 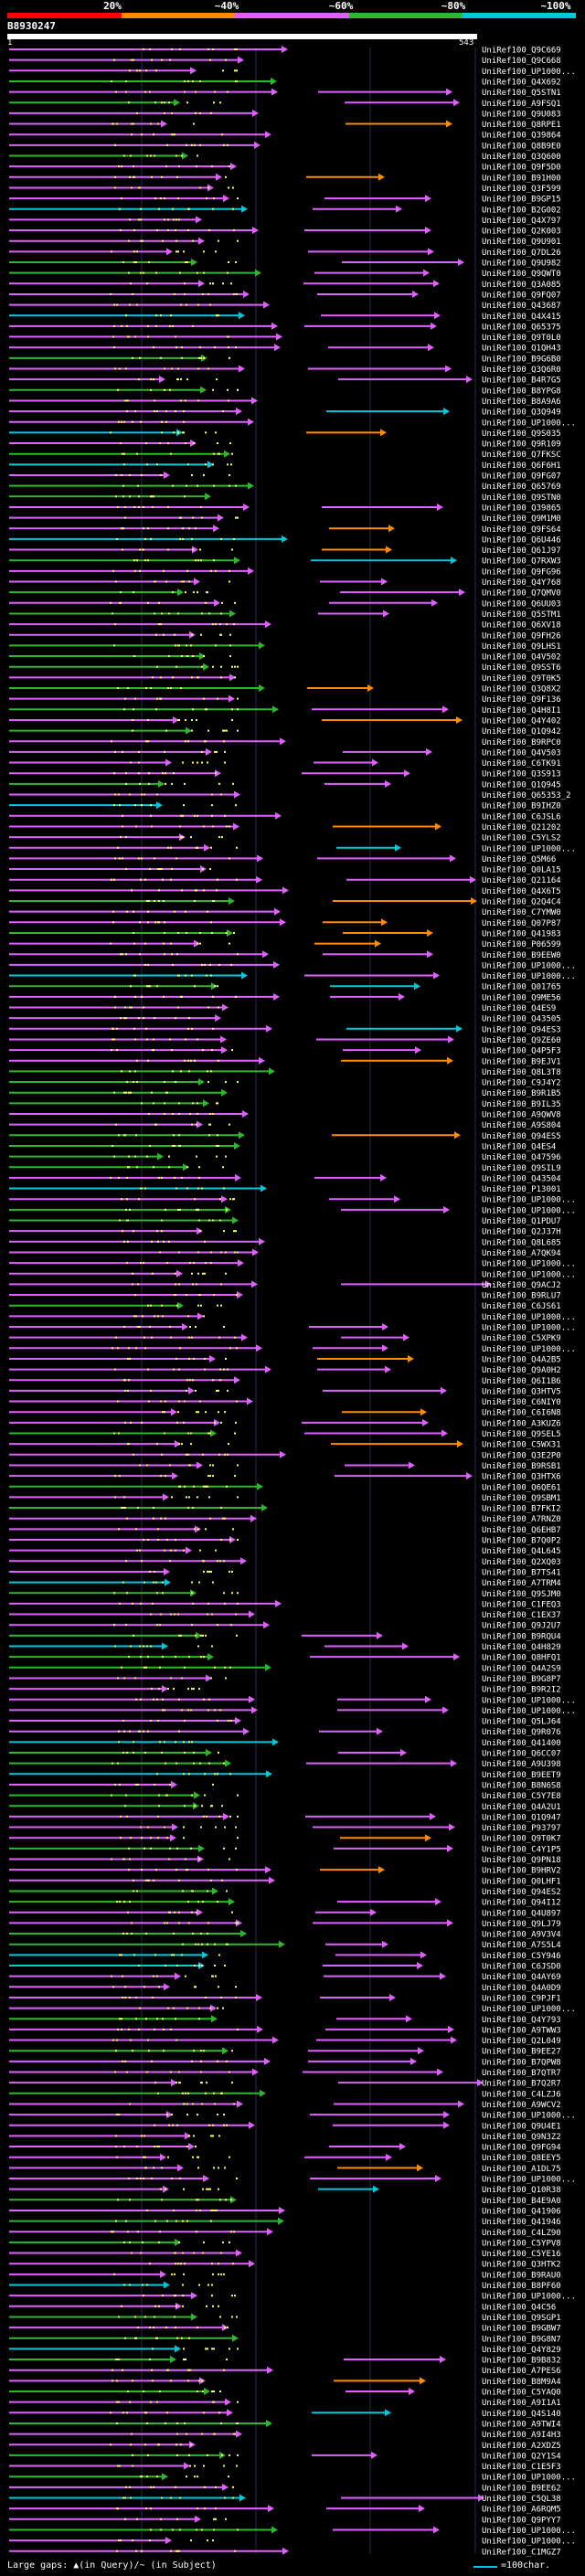 What do you see at coordinates (285, 699) in the screenshot?
I see `hit-row: UniRef100_Q9F136` at bounding box center [285, 699].